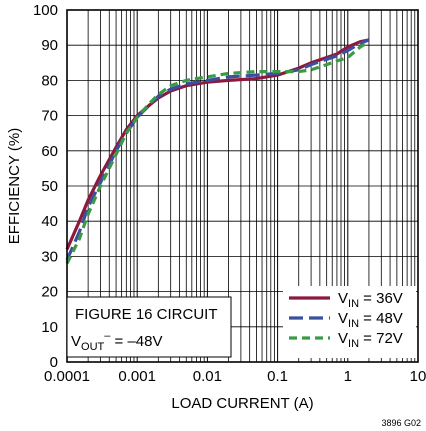 The height and width of the screenshot is (431, 426). I want to click on annotation-box, so click(149, 327).